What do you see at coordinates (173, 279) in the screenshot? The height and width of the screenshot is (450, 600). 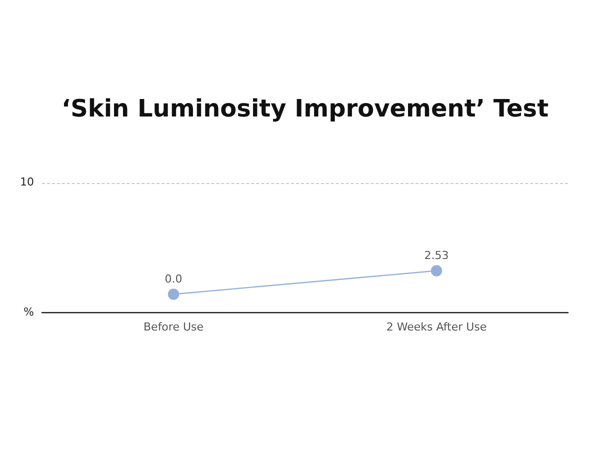 I see `data-label: 0.0` at bounding box center [173, 279].